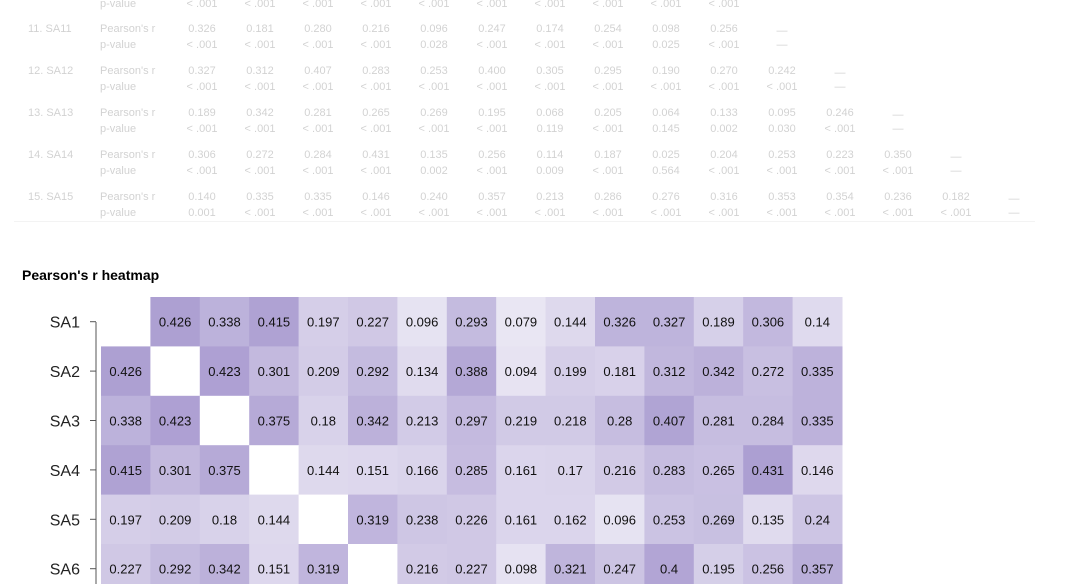 This screenshot has height=584, width=1085. Describe the element at coordinates (718, 371) in the screenshot. I see `heatmap-cell-label: 0.342` at that location.